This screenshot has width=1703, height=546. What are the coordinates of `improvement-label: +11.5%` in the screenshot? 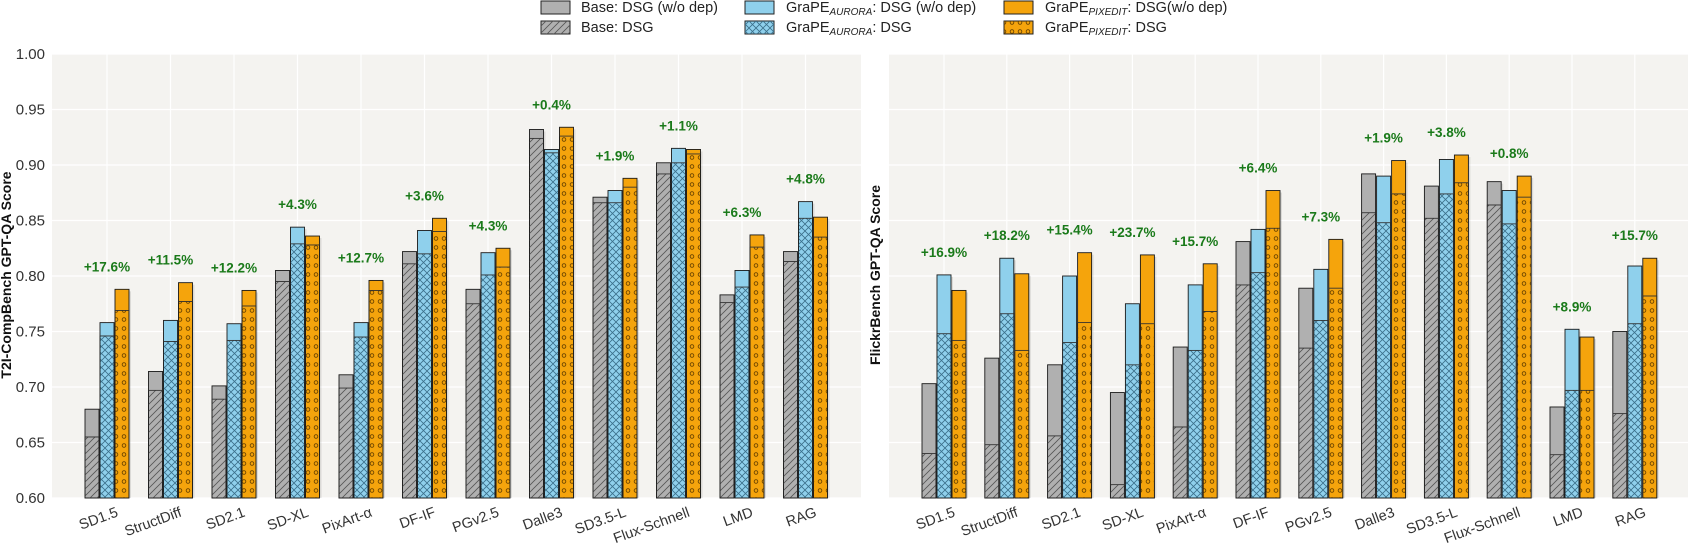 It's located at (170, 260).